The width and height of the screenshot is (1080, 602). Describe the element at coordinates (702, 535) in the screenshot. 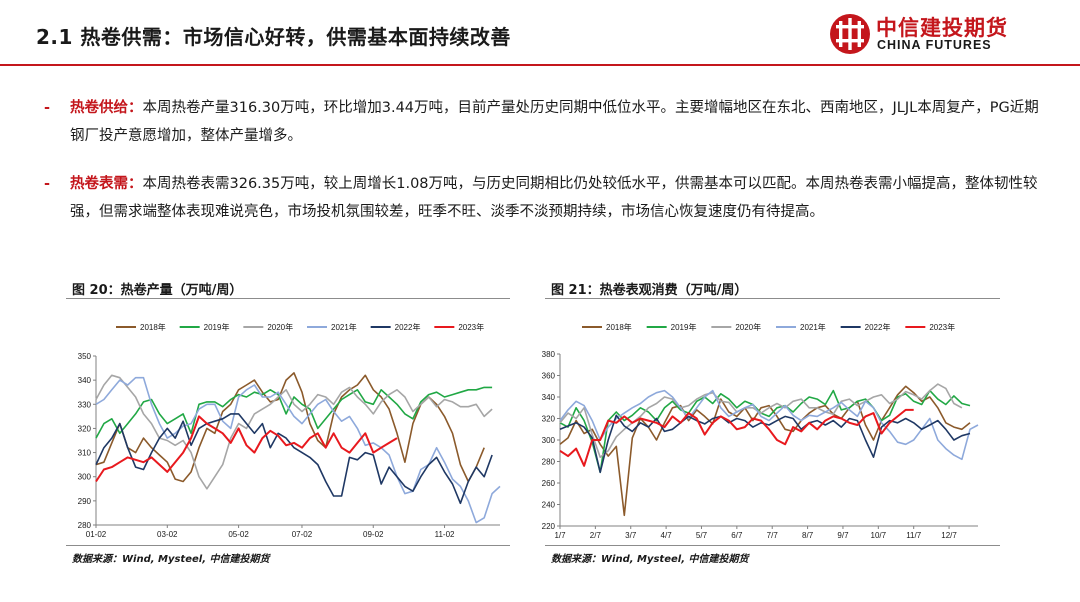

I see `x-tick-label: 5/7` at that location.